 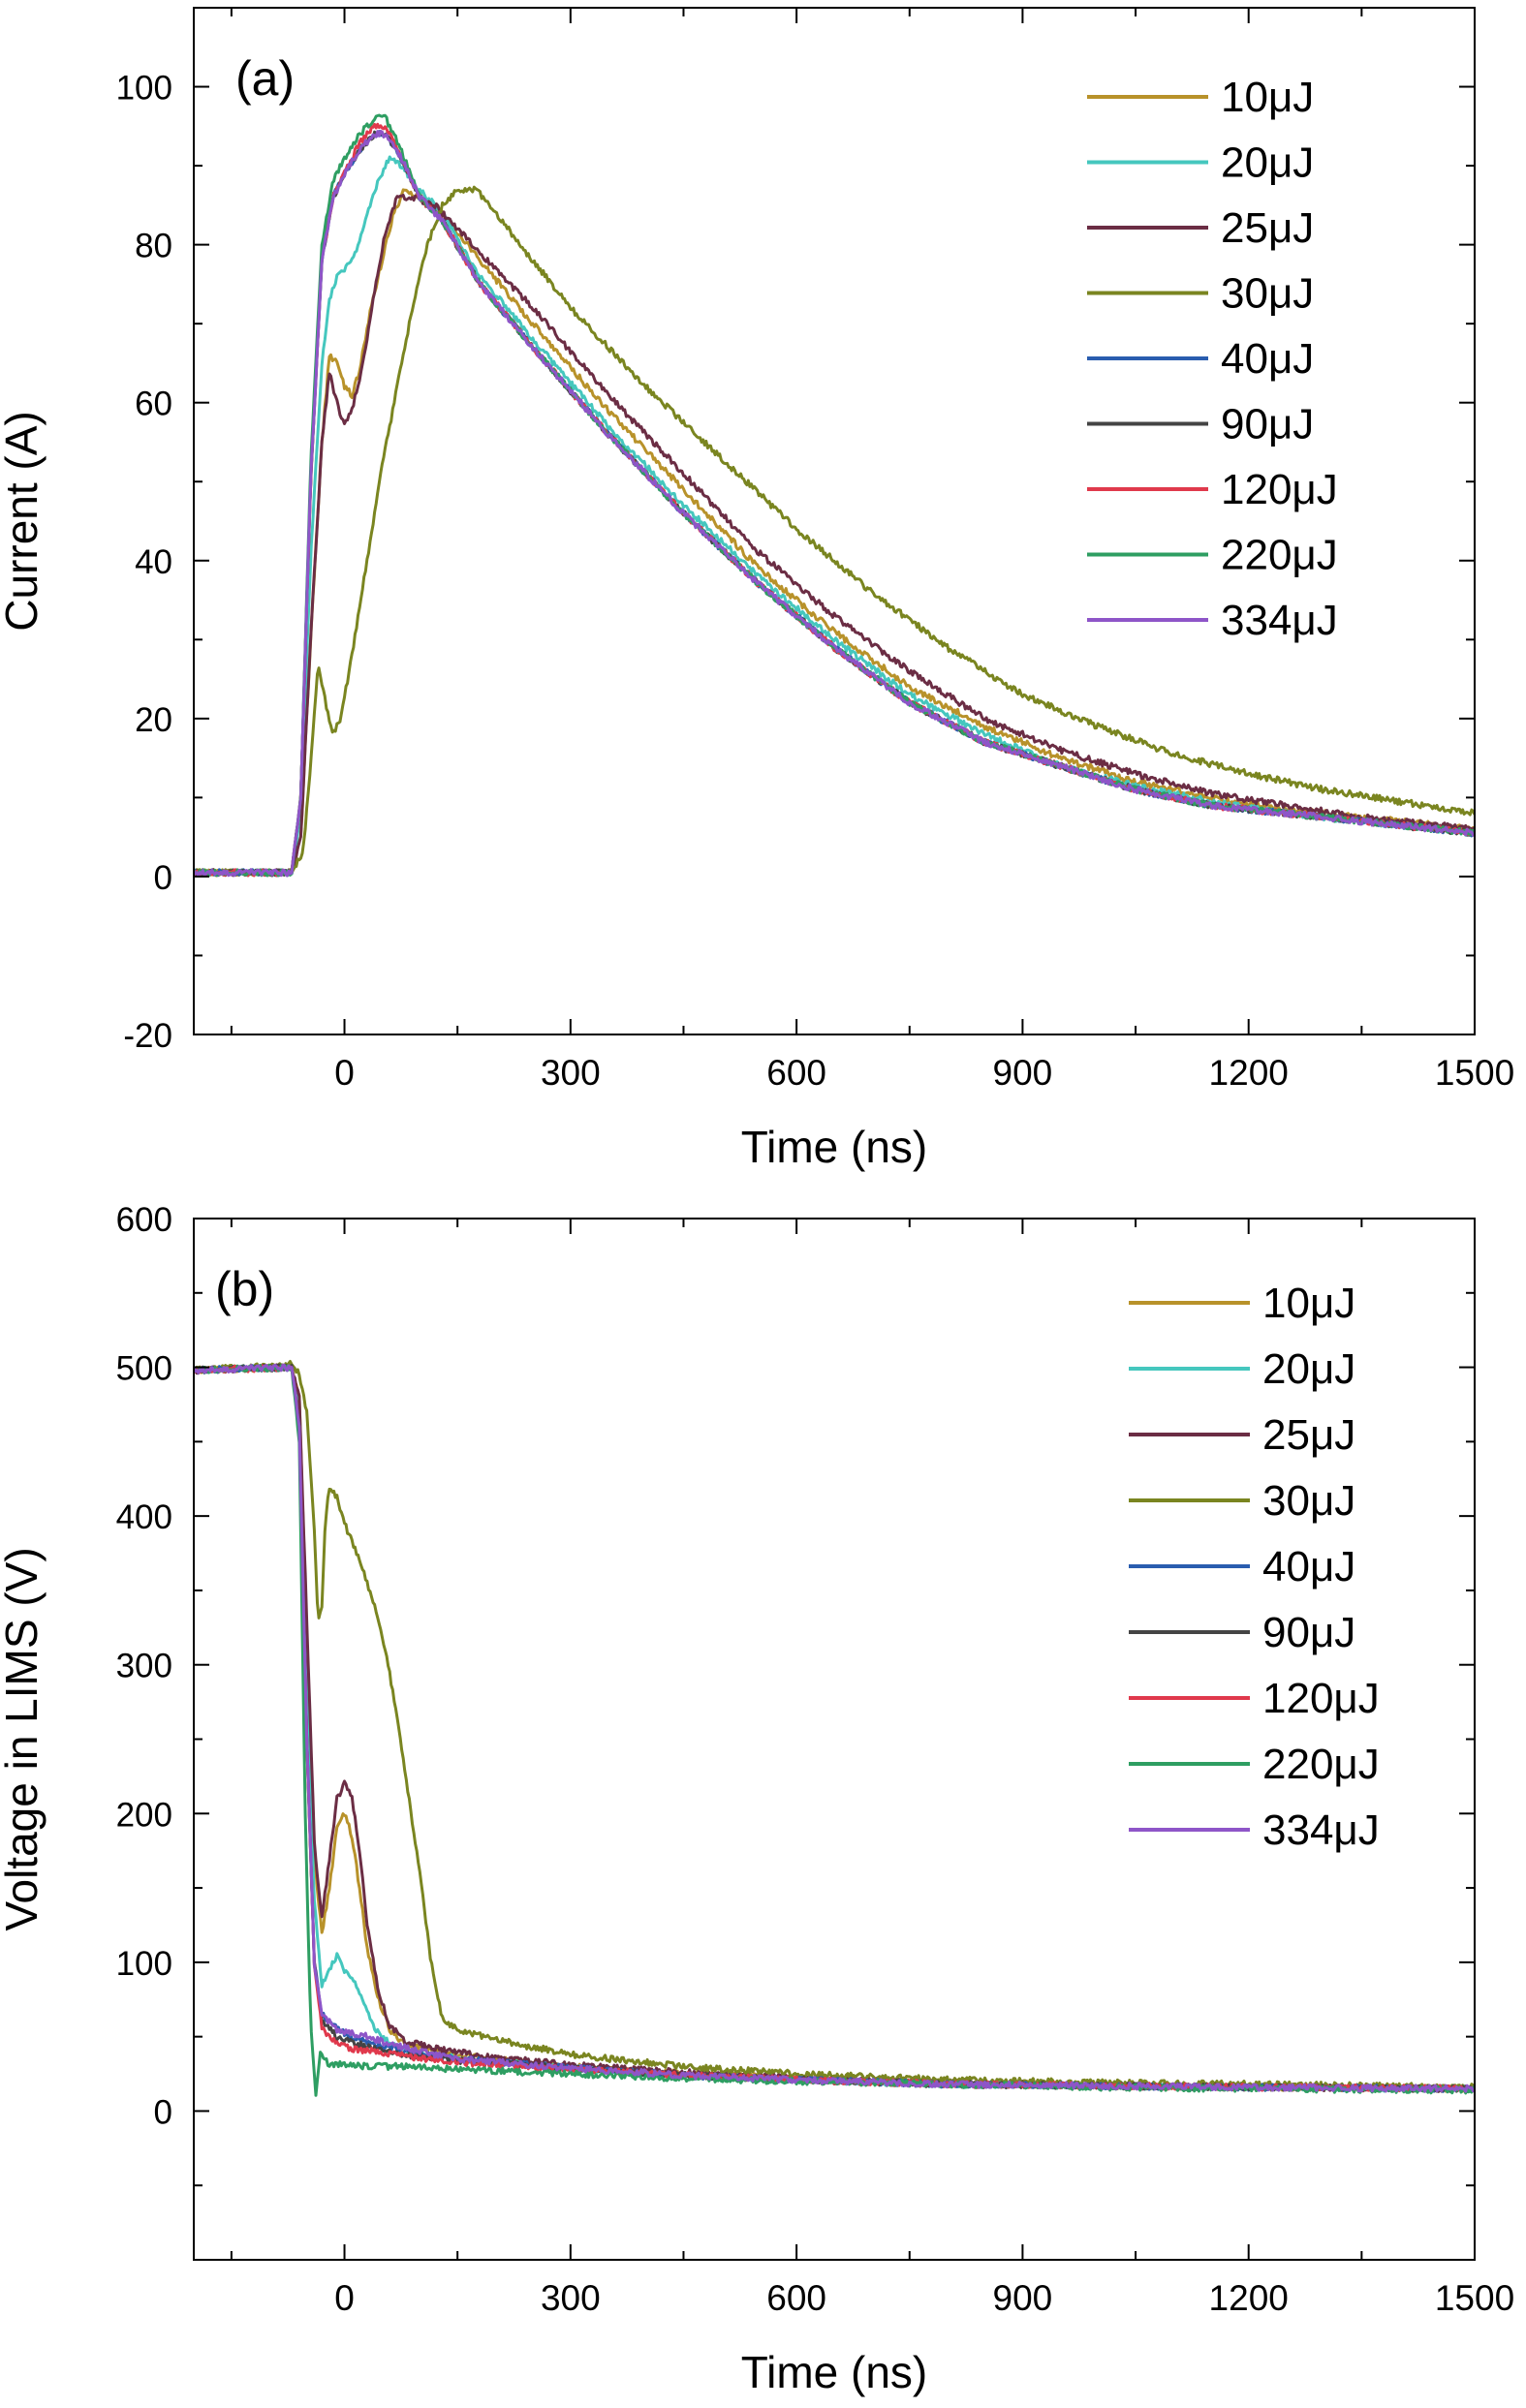 I want to click on chart-b-y-axis-label: Voltage in LIMS (V), so click(x=23, y=1738).